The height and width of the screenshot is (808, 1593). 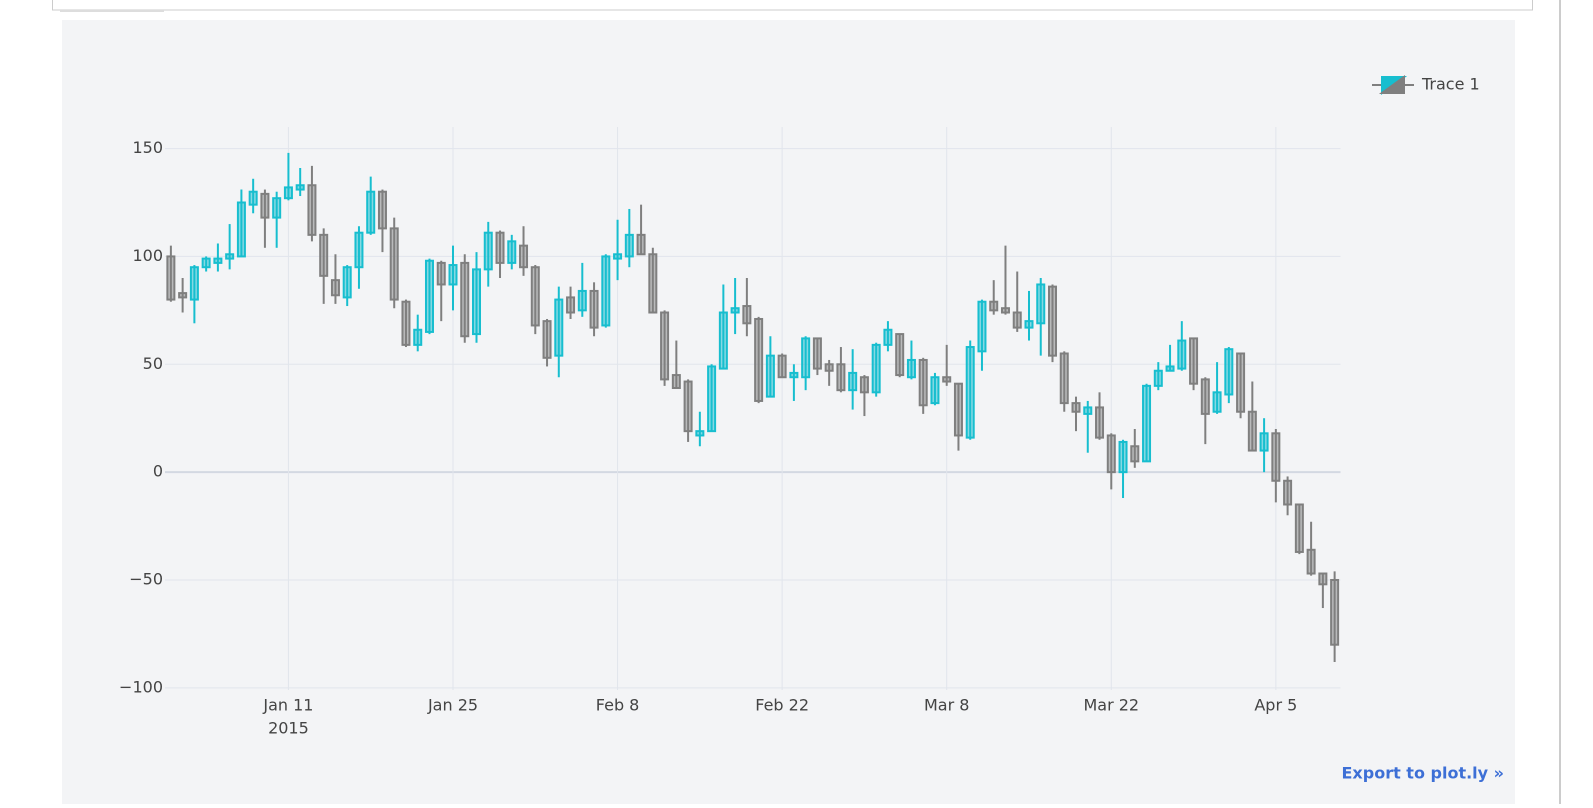 I want to click on legend-icon-decreasing, so click(x=1391, y=84).